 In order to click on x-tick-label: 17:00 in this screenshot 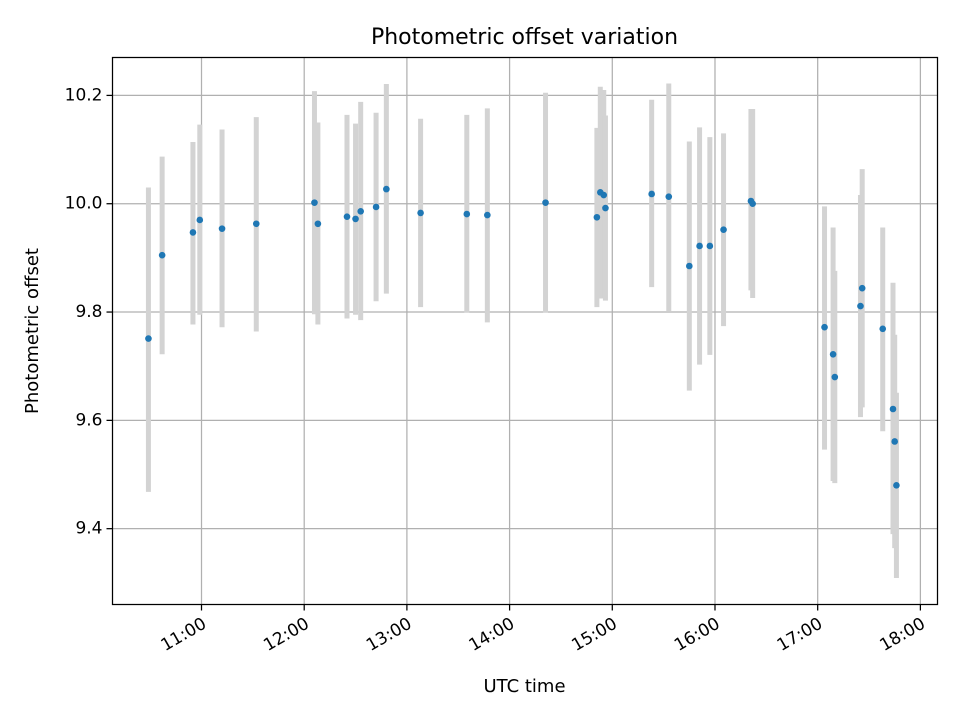, I will do `click(800, 635)`.